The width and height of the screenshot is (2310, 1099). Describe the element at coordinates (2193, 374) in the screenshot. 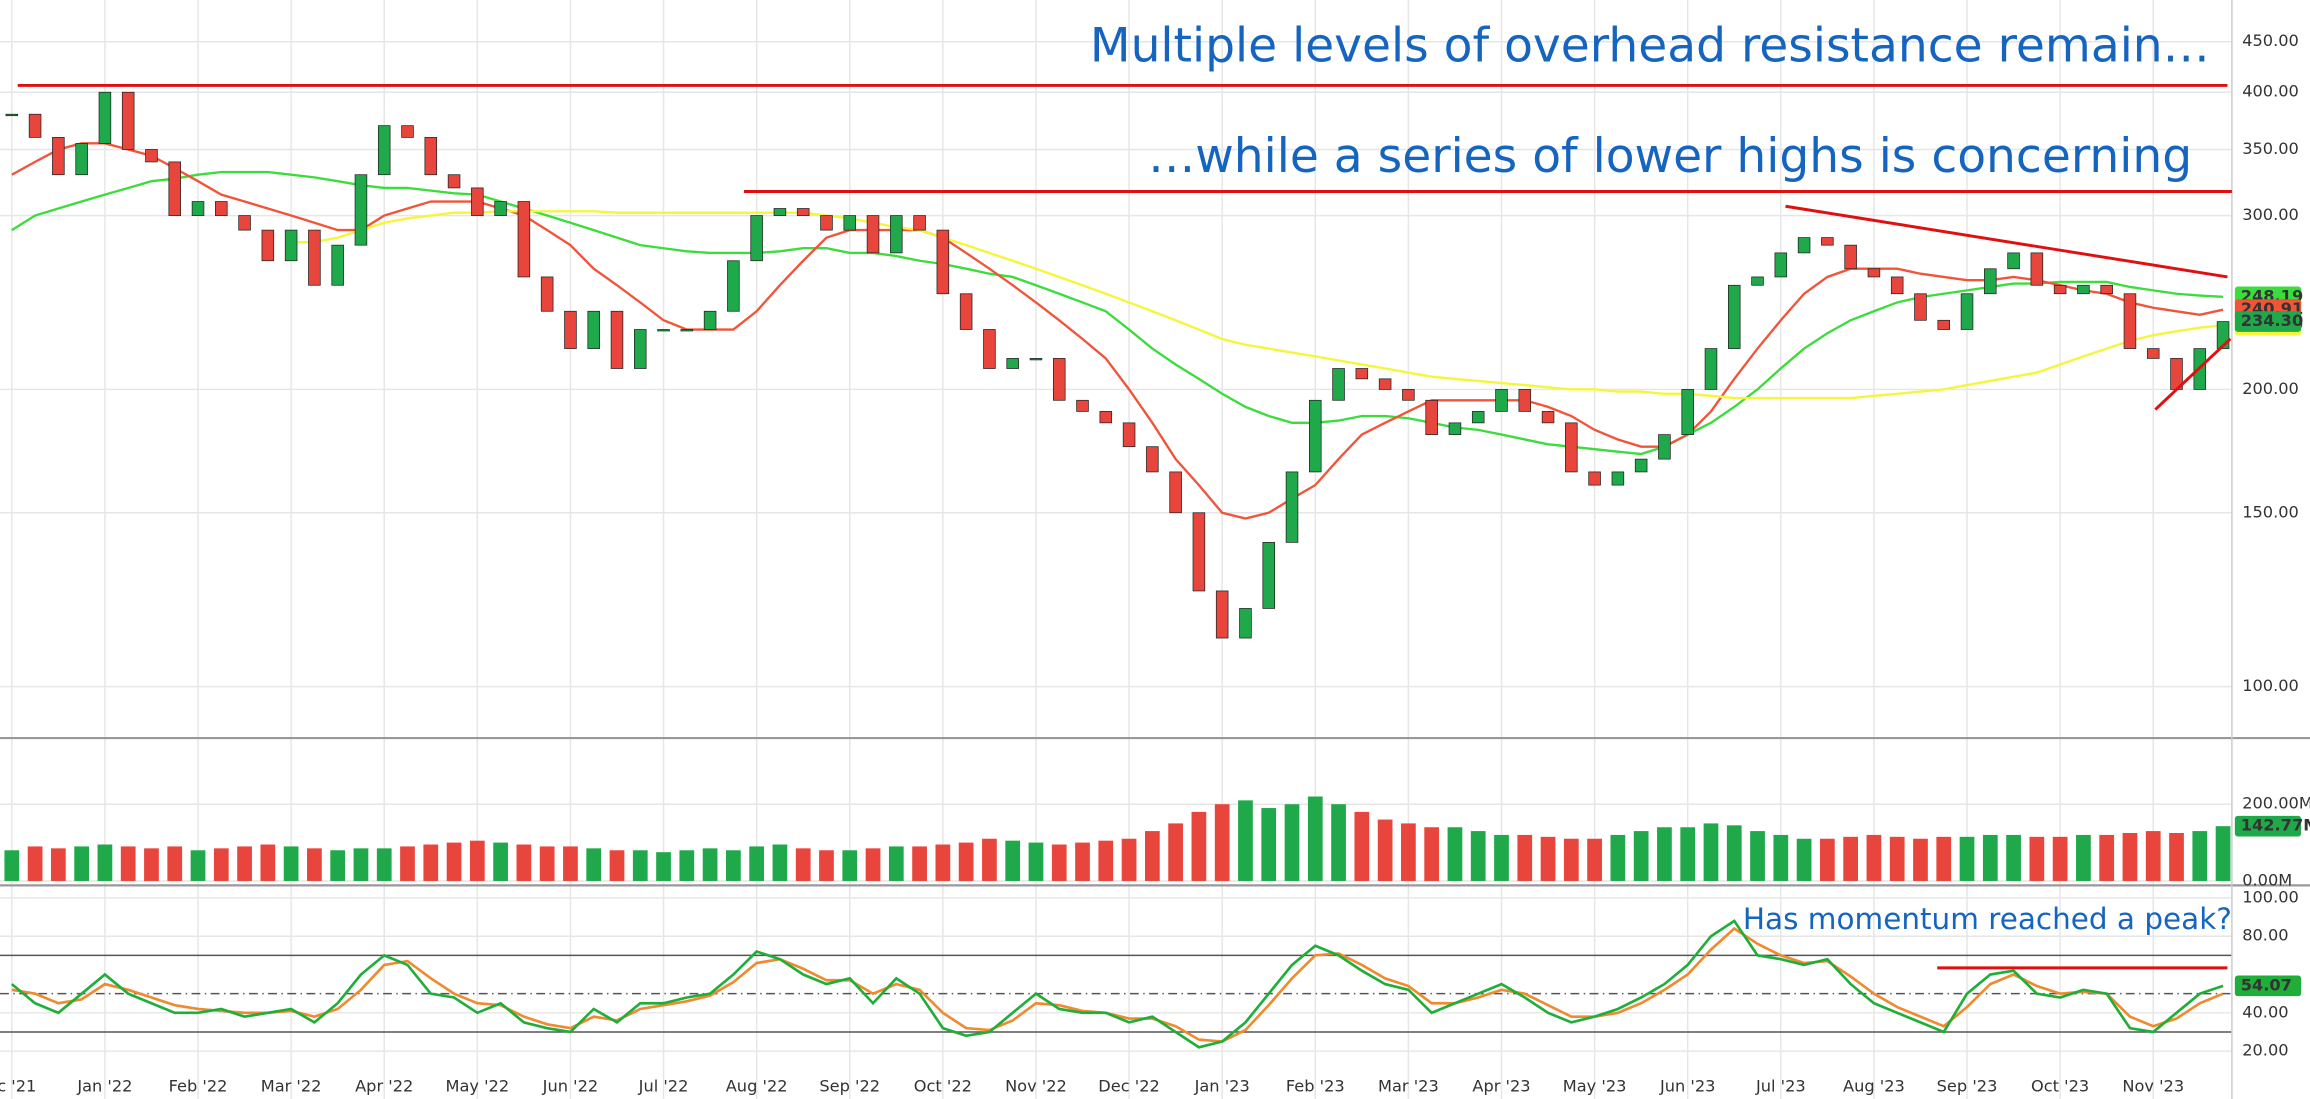

I see `trend-line` at that location.